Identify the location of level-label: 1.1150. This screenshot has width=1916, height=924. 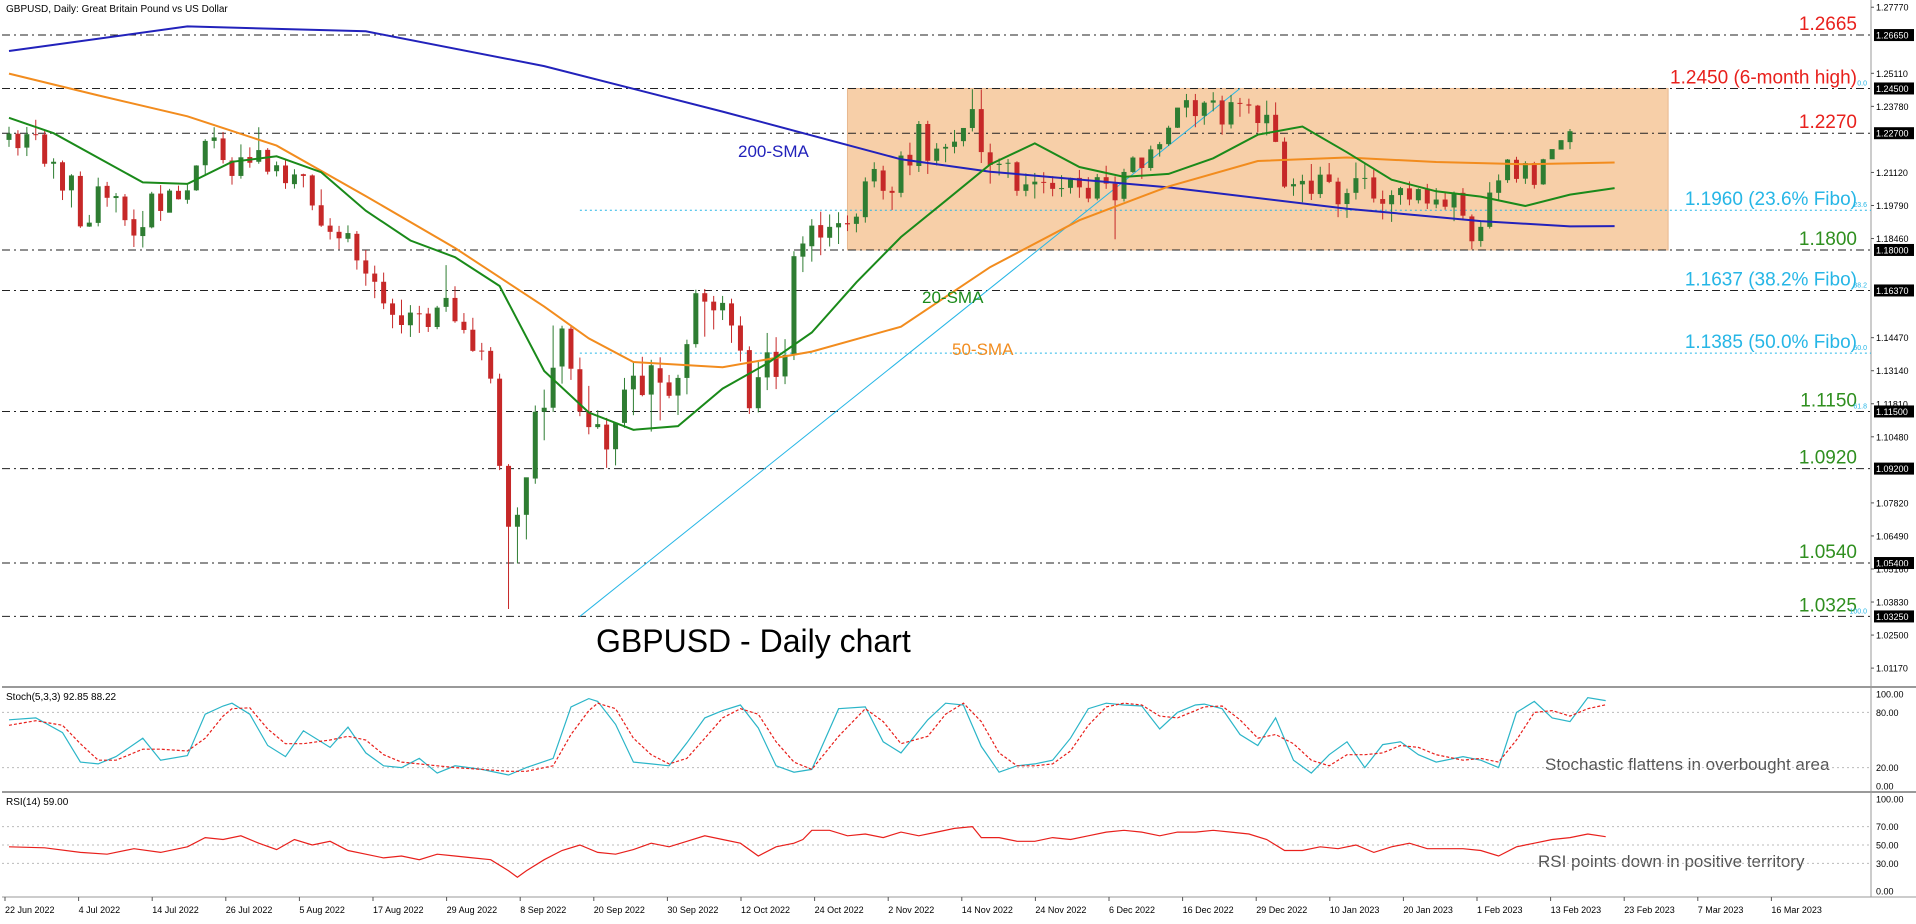
(1828, 400).